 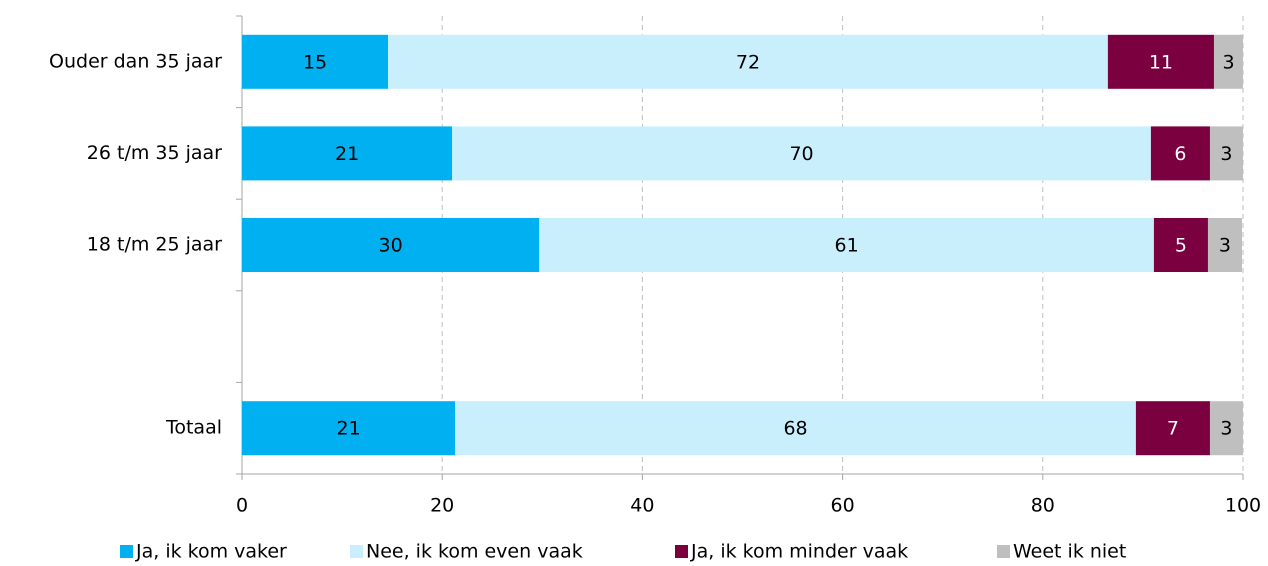 I want to click on x-tick-label: 100, so click(x=1243, y=506).